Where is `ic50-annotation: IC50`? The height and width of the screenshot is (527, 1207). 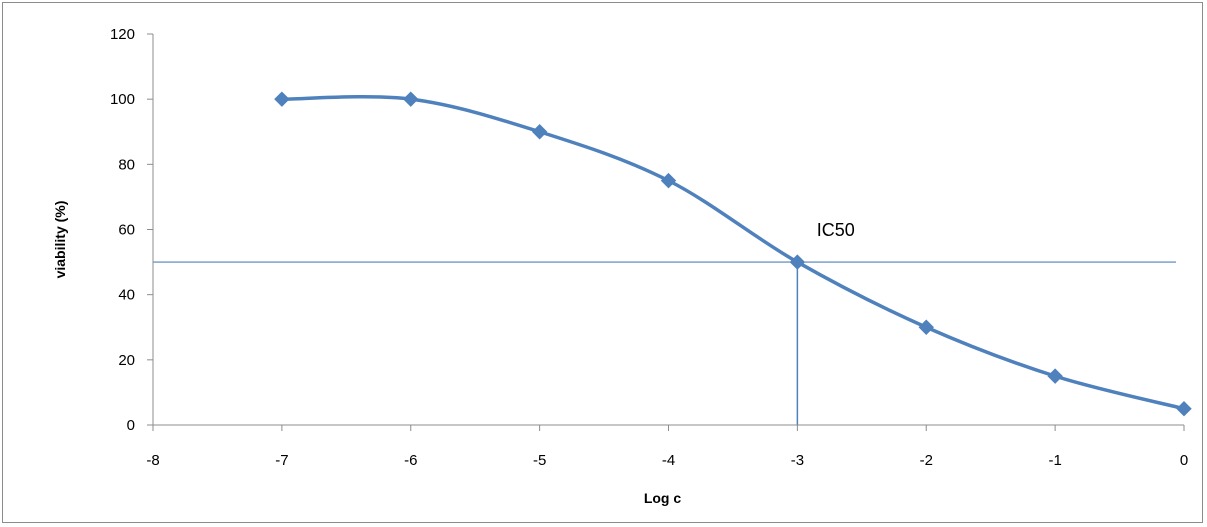 ic50-annotation: IC50 is located at coordinates (836, 230).